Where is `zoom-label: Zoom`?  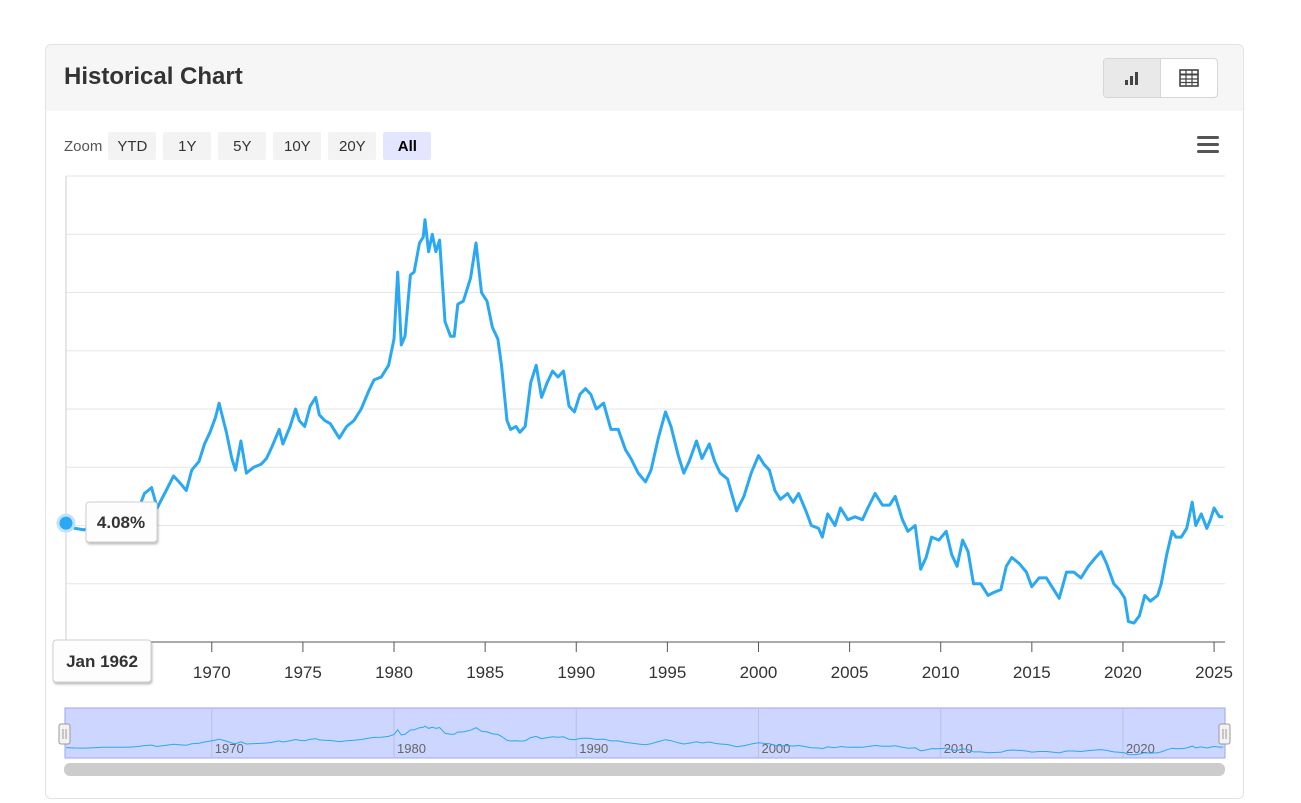 zoom-label: Zoom is located at coordinates (83, 146).